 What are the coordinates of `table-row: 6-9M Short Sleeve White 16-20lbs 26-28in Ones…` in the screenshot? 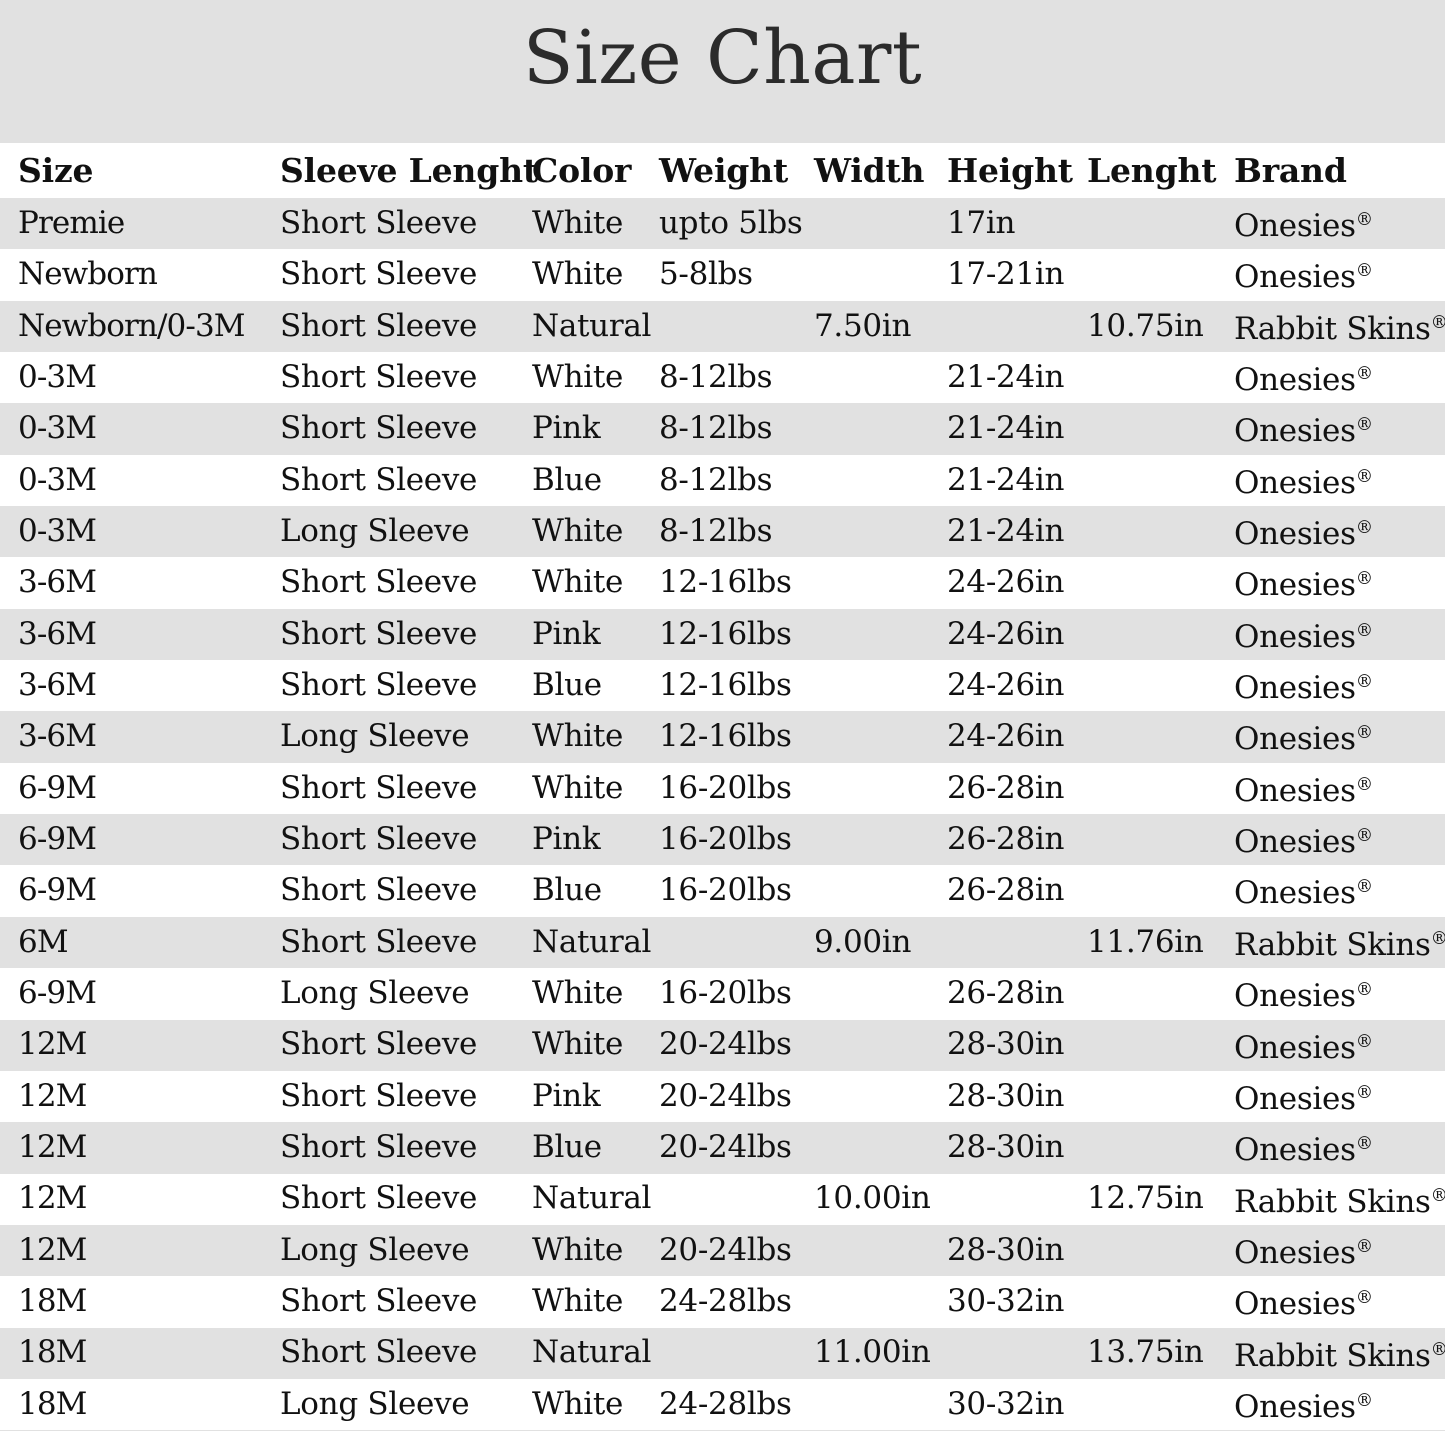 It's located at (722, 788).